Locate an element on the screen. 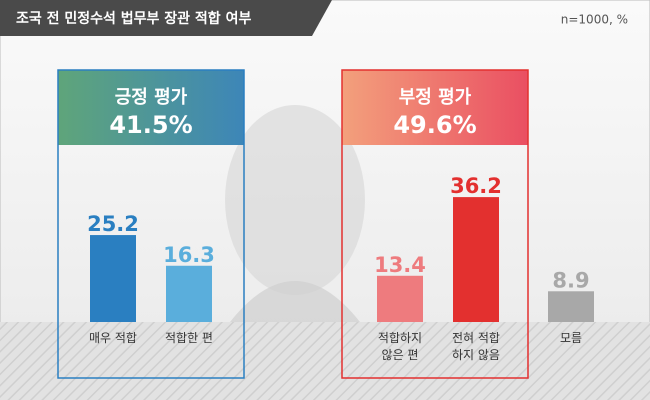  category-label: 모름 is located at coordinates (571, 338).